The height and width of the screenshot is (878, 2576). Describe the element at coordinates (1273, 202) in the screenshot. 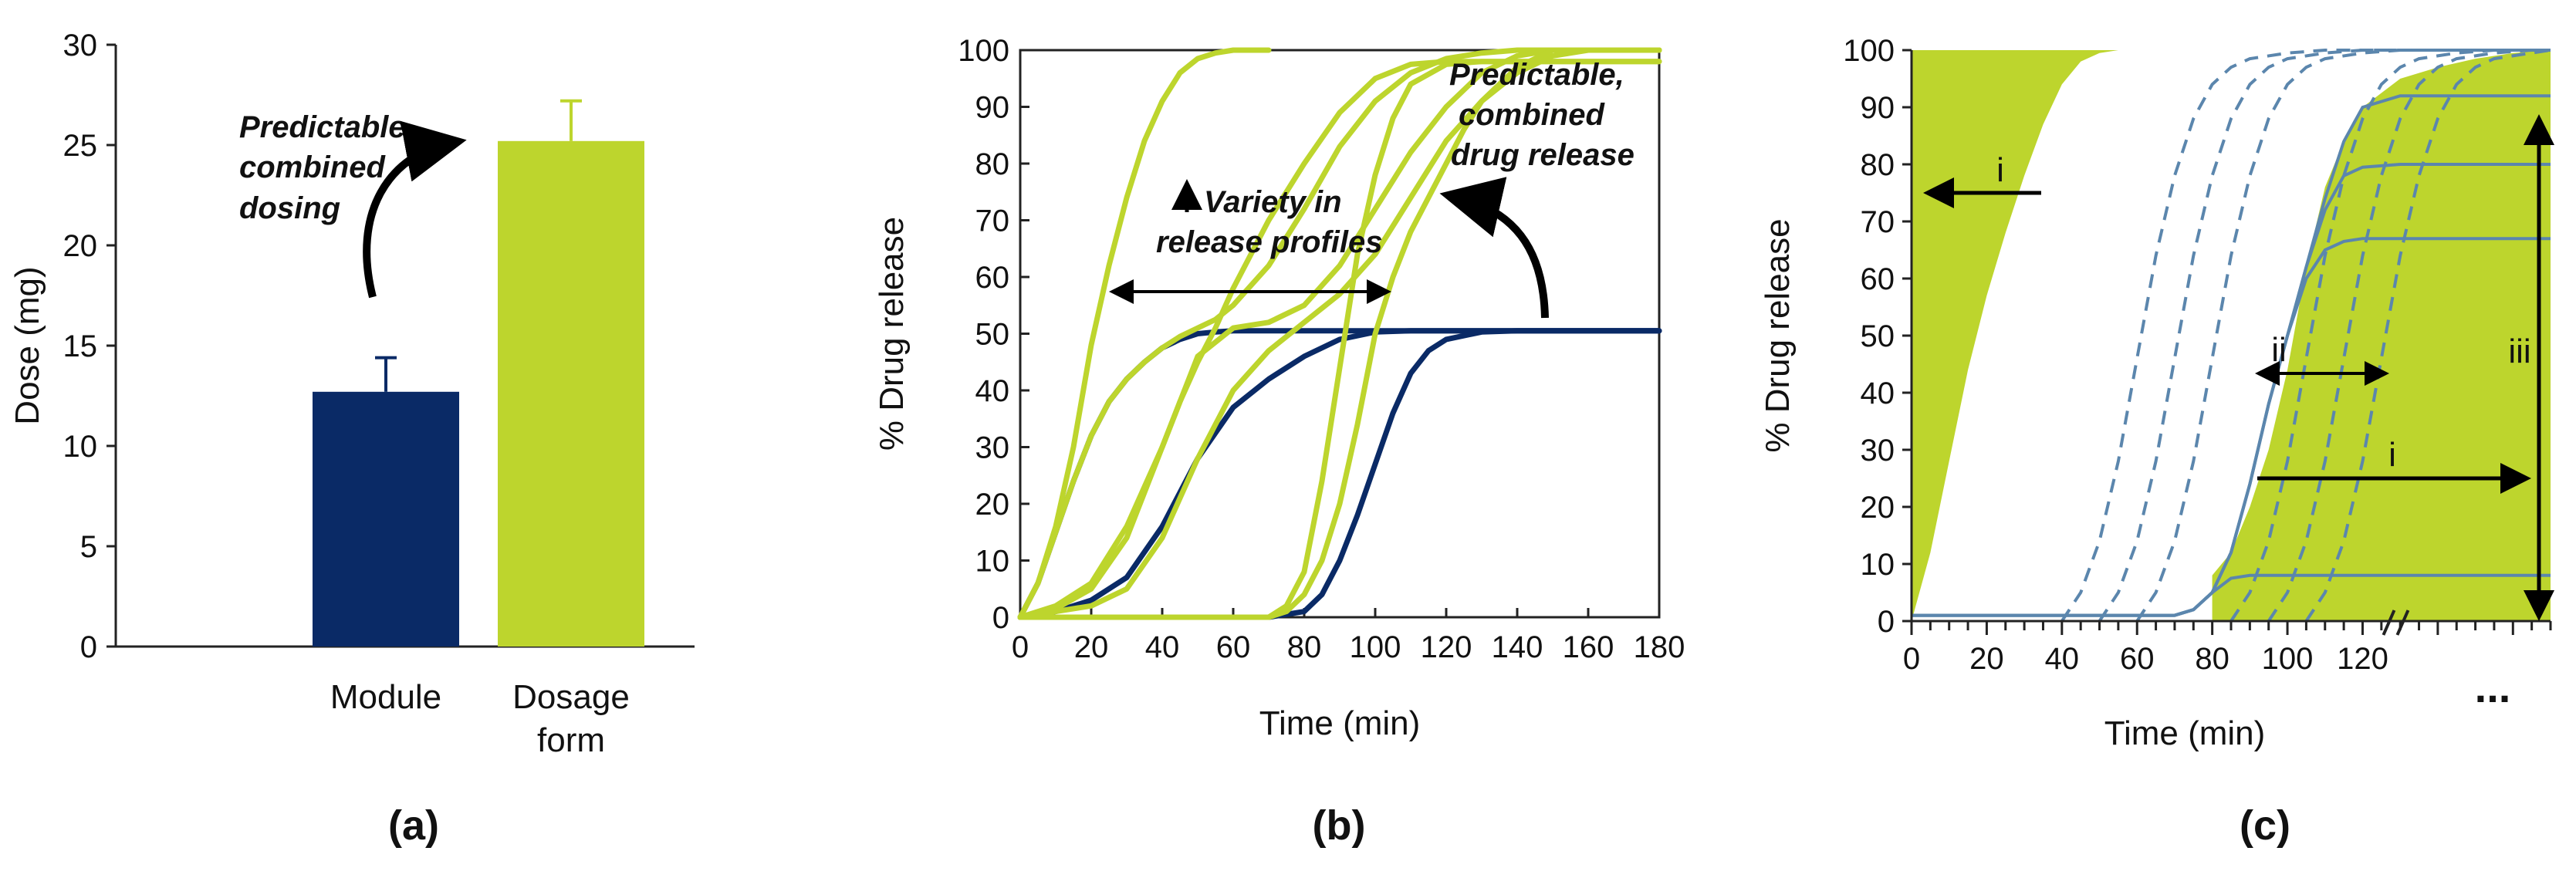

I see `annotation-variety-line-1: Variety in` at that location.